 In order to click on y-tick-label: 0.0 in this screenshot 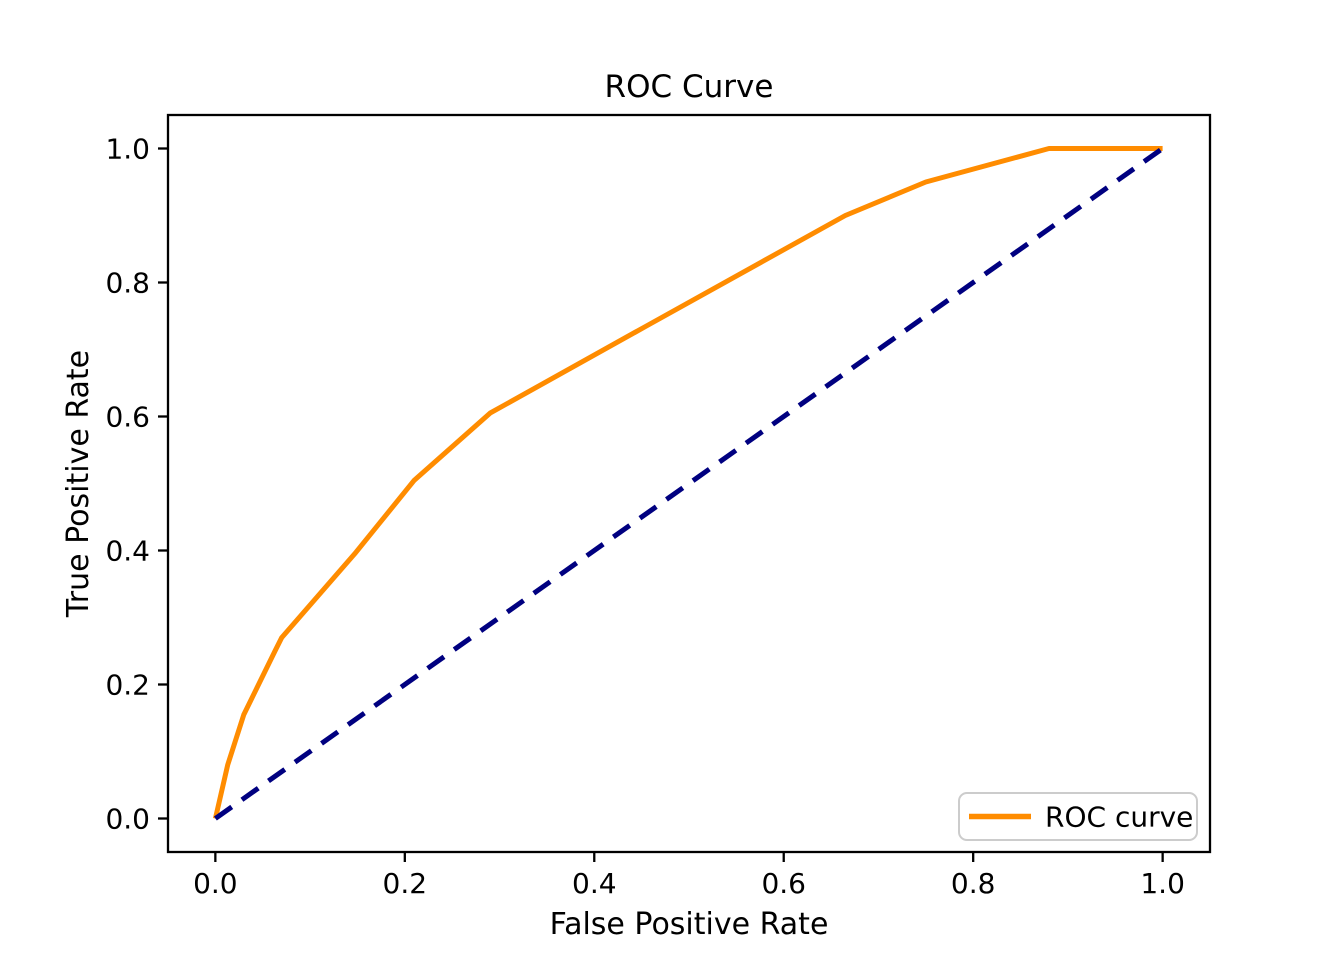, I will do `click(127, 819)`.